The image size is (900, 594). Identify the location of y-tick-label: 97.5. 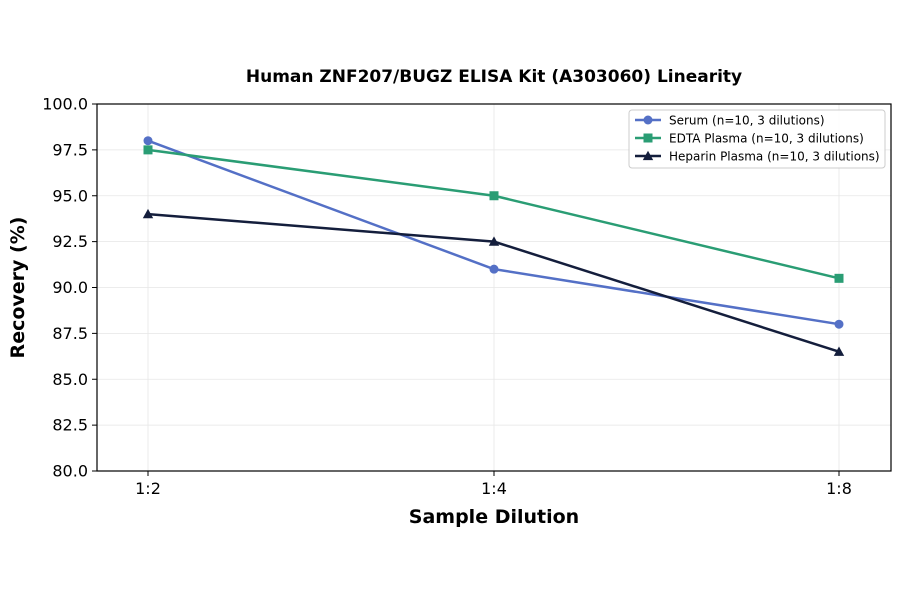
(70, 149).